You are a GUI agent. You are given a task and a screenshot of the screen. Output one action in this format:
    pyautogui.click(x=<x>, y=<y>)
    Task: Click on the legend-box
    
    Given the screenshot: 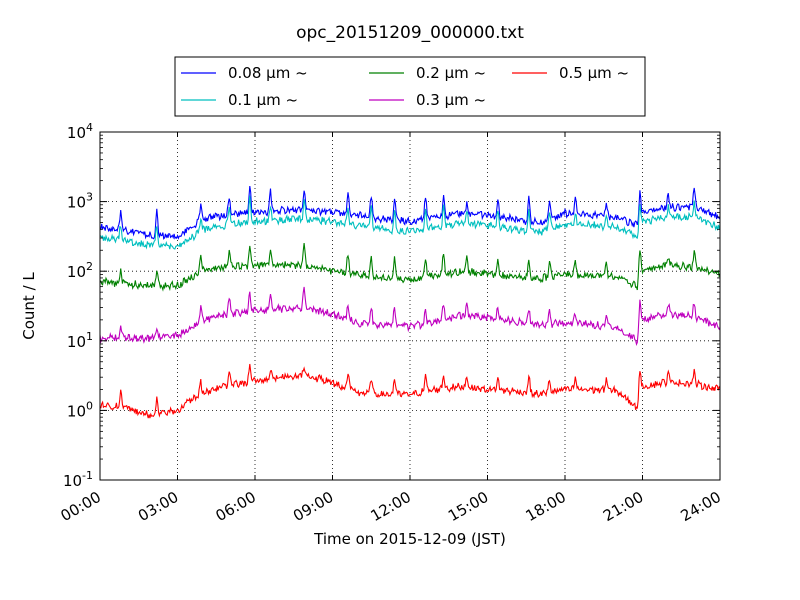 What is the action you would take?
    pyautogui.click(x=410, y=86)
    